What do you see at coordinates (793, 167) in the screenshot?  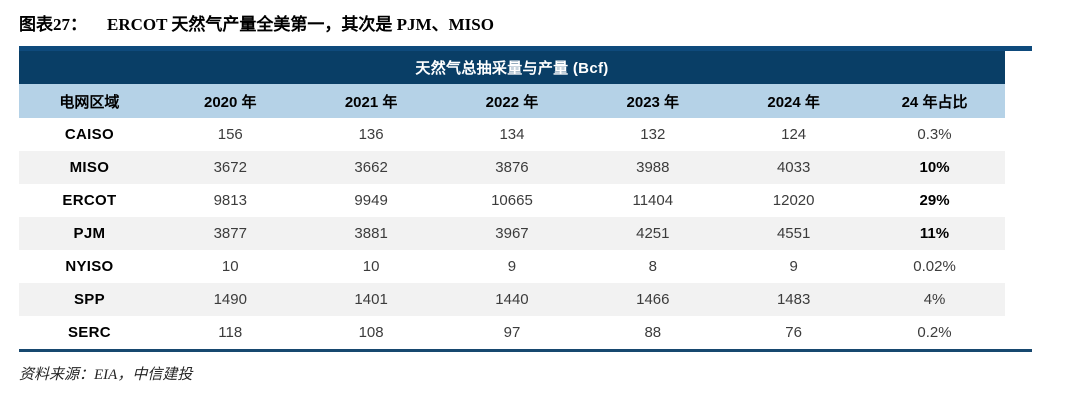 I see `value-cell: 4033` at bounding box center [793, 167].